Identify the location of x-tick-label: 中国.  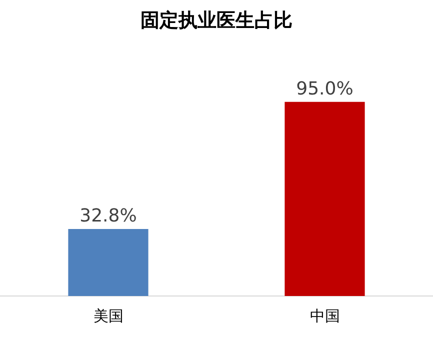
(325, 315).